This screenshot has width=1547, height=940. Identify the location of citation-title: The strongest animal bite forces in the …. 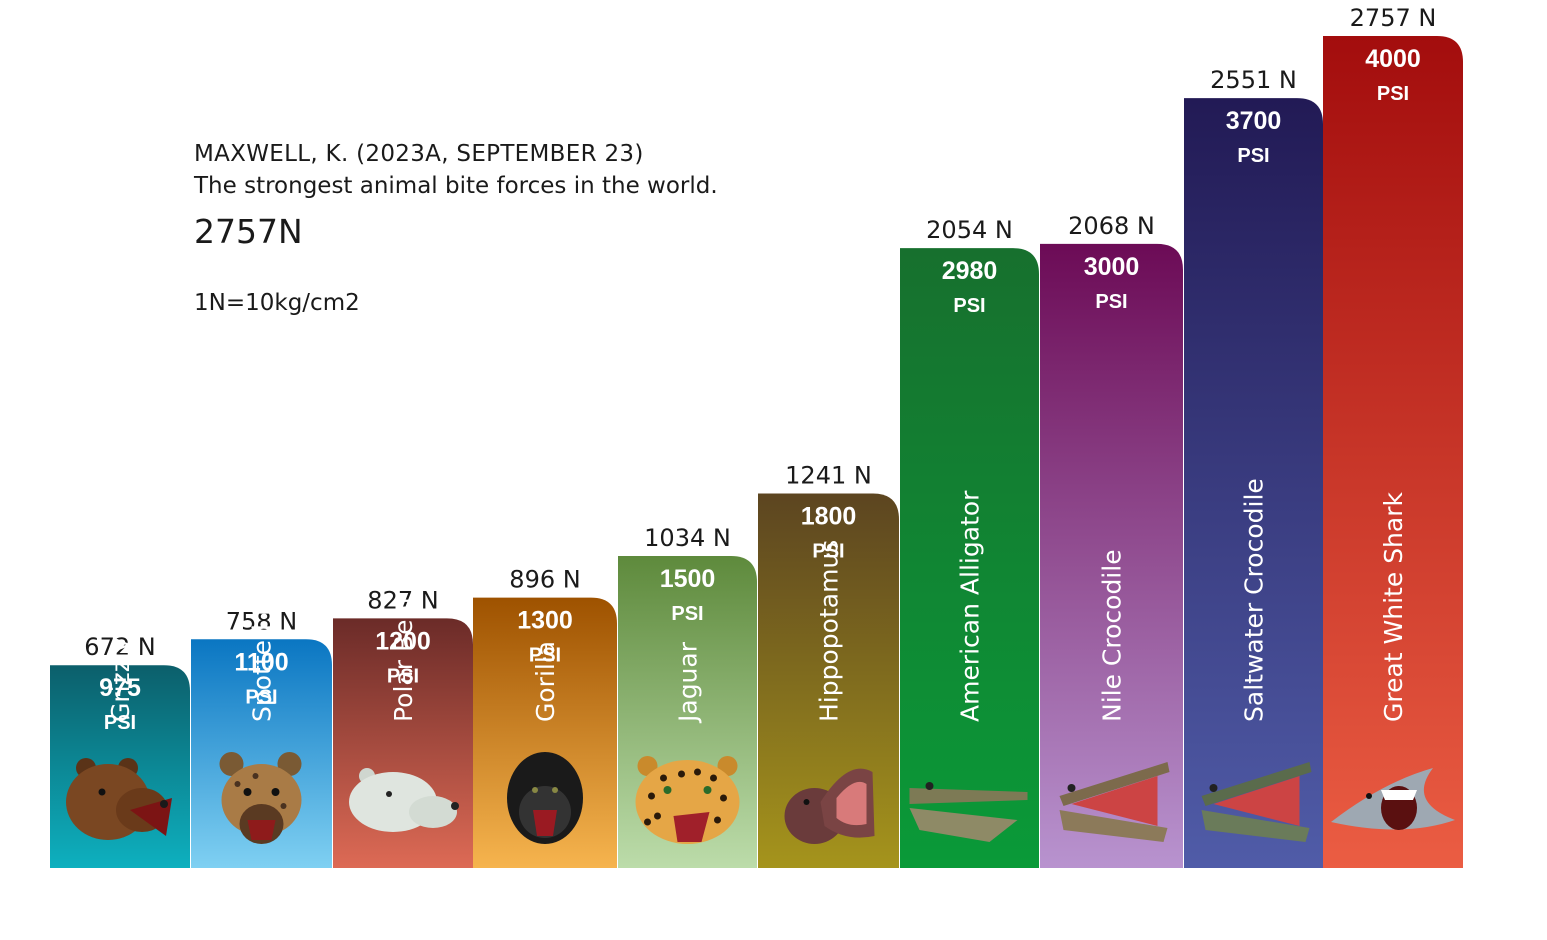
(456, 186).